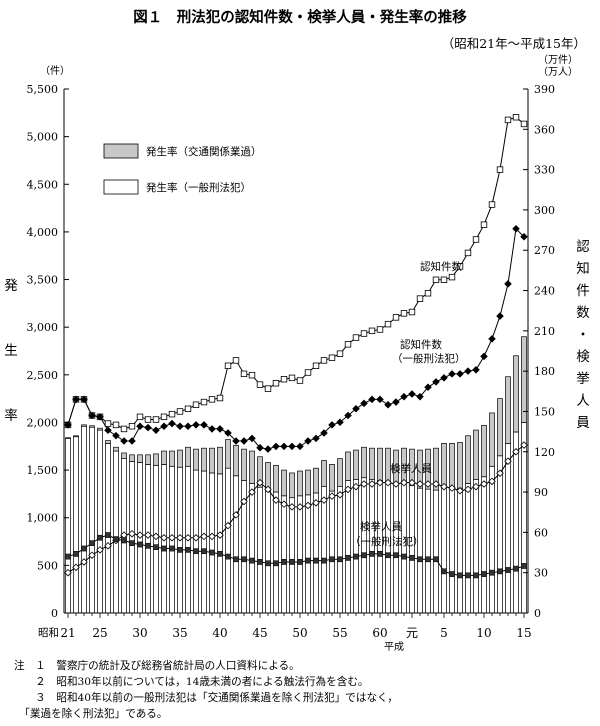 This screenshot has width=600, height=726. Describe the element at coordinates (404, 313) in the screenshot. I see `marker-s1-1988` at that location.